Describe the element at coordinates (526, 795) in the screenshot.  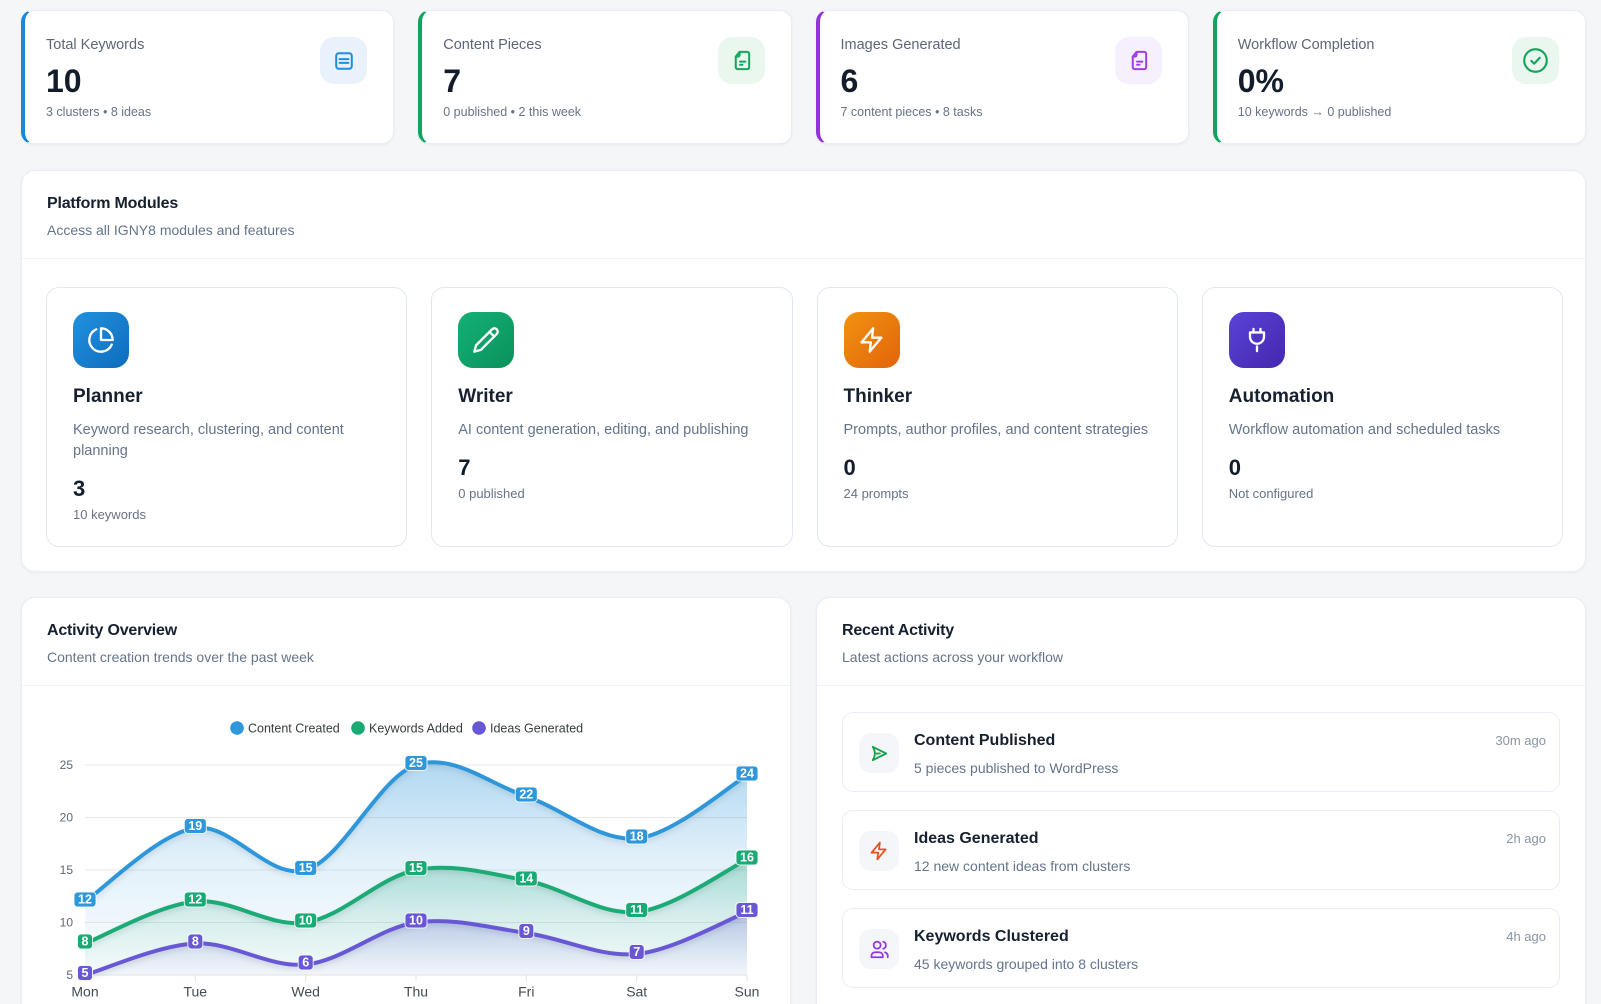
I see `svg-text: 22` at that location.